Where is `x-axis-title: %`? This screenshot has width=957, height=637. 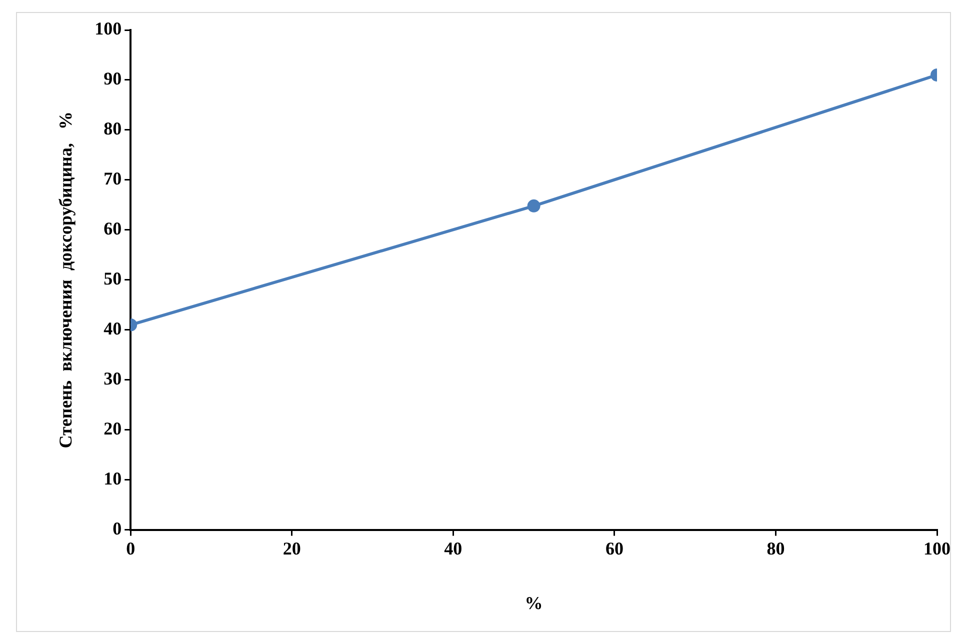
x-axis-title: % is located at coordinates (533, 602).